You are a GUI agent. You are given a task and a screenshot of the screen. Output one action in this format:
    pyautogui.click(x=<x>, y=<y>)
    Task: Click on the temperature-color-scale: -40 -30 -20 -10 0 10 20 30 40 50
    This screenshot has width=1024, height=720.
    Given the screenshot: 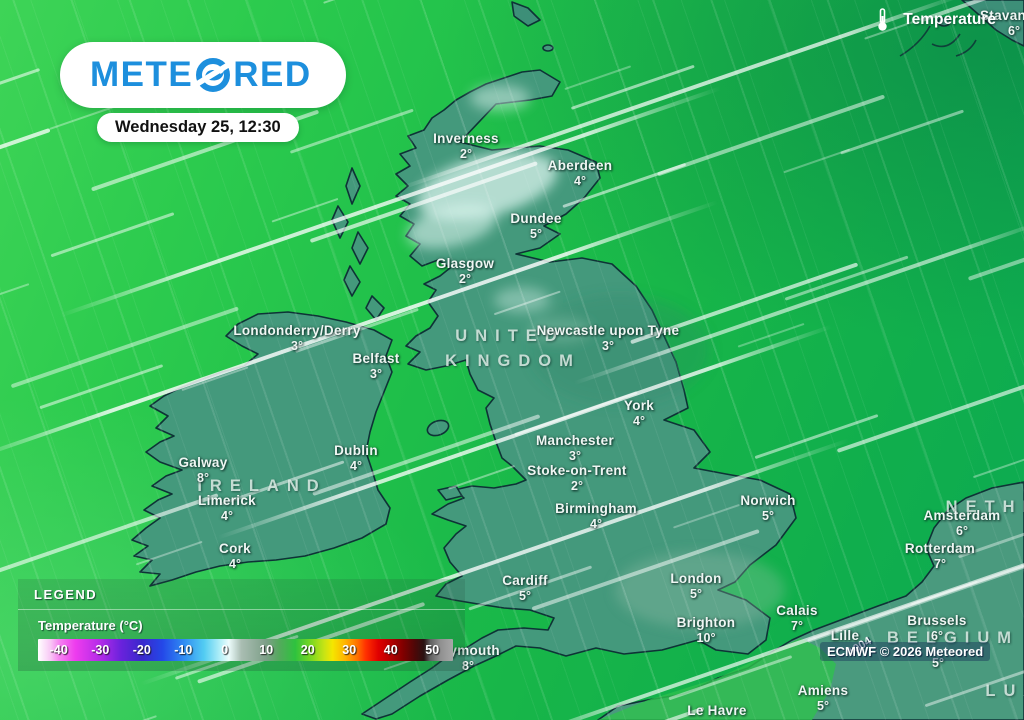 What is the action you would take?
    pyautogui.click(x=245, y=650)
    